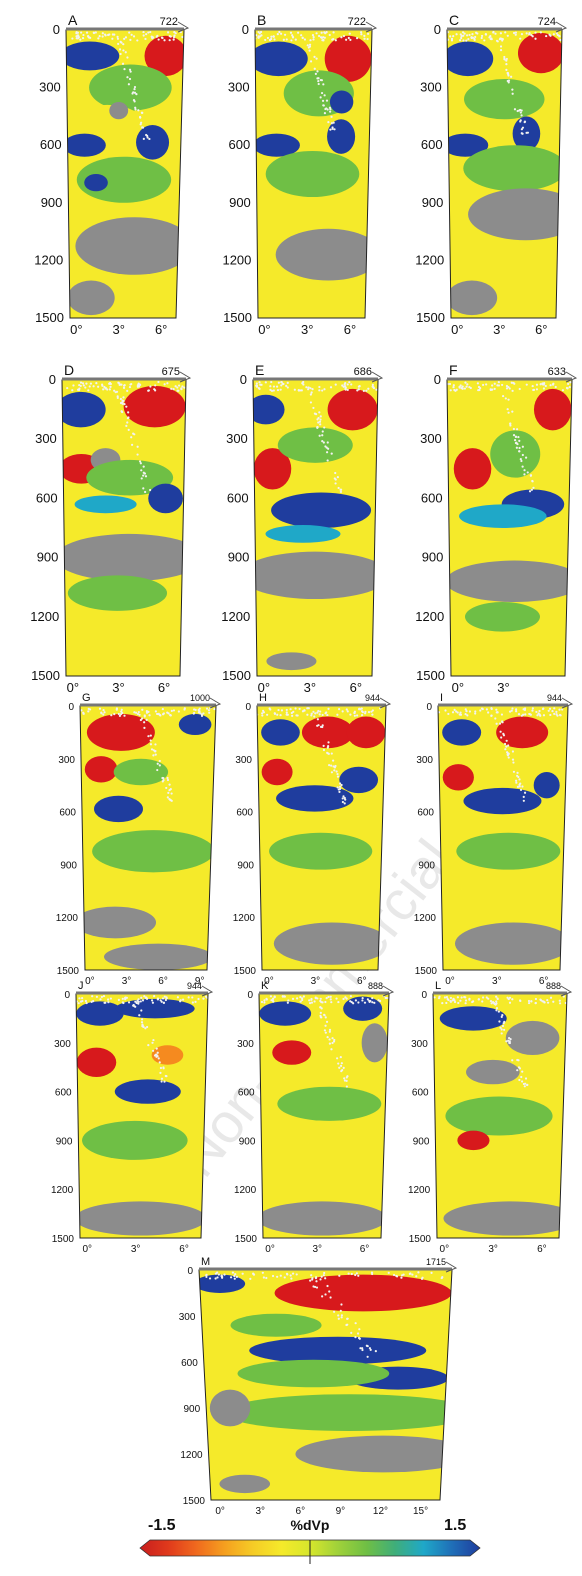  What do you see at coordinates (162, 1525) in the screenshot?
I see `colorbar-min-label: -1.5` at bounding box center [162, 1525].